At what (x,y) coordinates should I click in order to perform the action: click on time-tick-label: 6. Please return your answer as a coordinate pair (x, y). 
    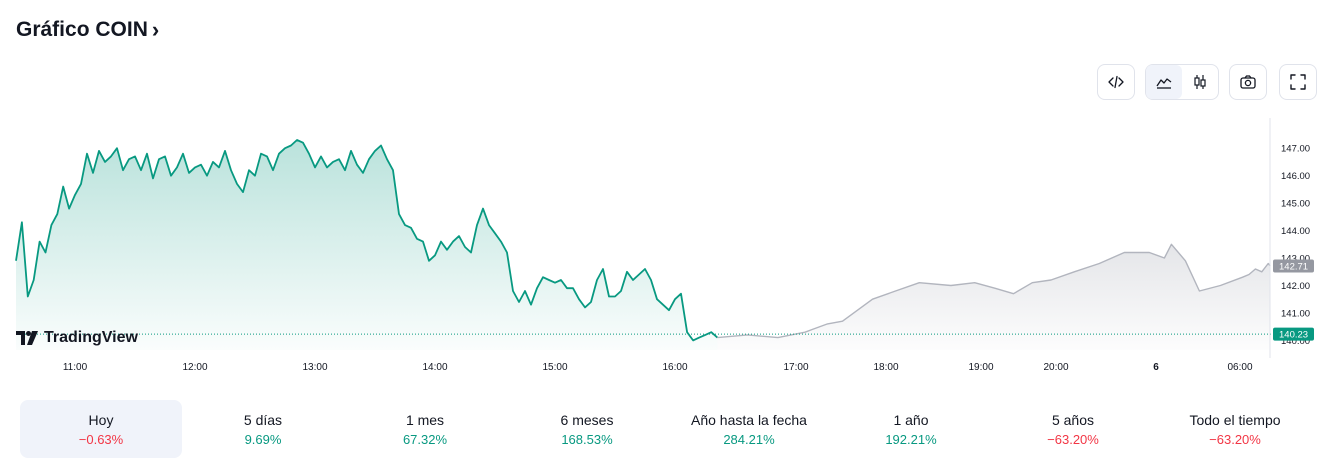
    Looking at the image, I should click on (1156, 367).